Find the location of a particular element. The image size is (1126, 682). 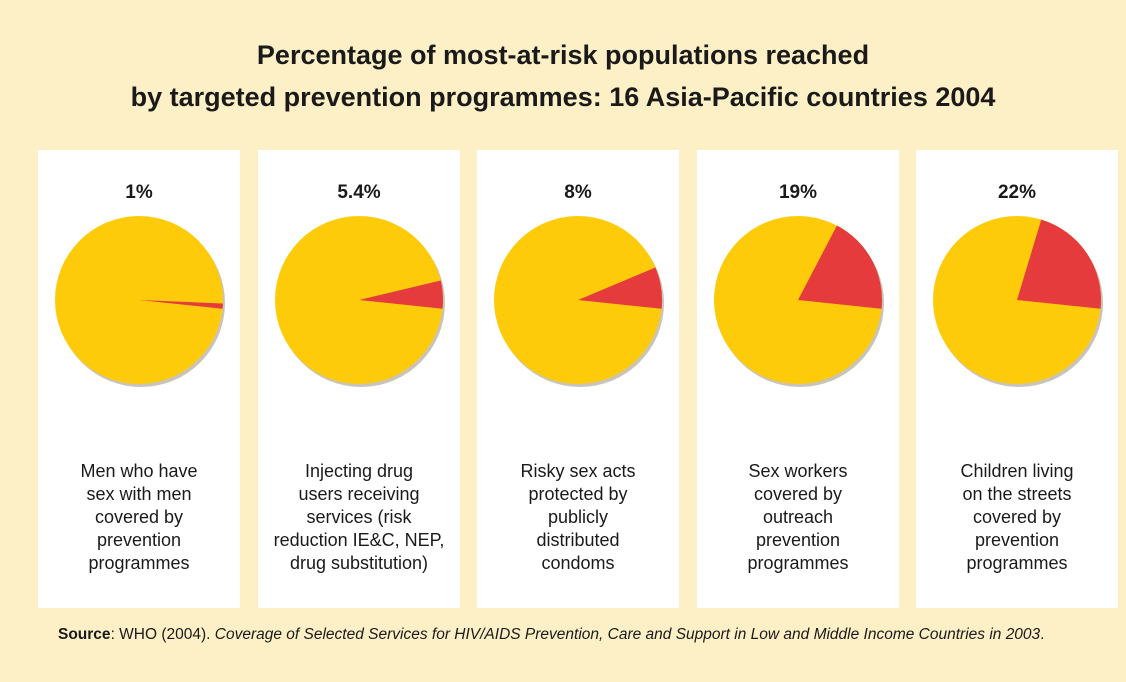

category-label-line: reduction IE&C, NEP, is located at coordinates (359, 540).